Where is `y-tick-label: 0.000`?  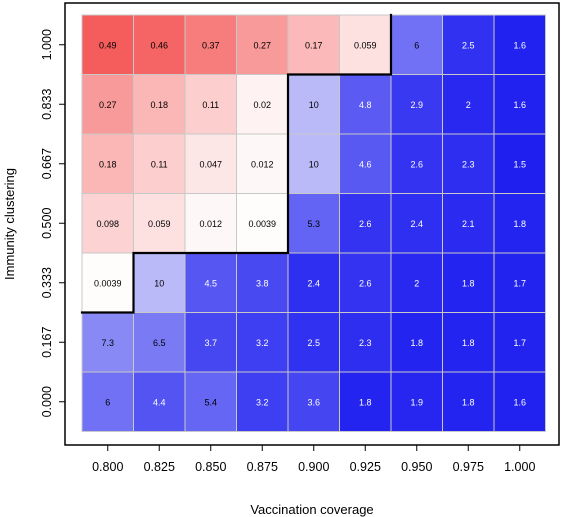
y-tick-label: 0.000 is located at coordinates (47, 401).